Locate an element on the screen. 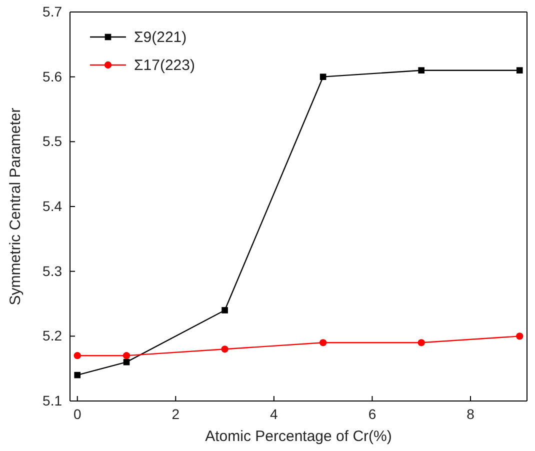 The image size is (535, 451). y-tick-label: 5.2 is located at coordinates (52, 336).